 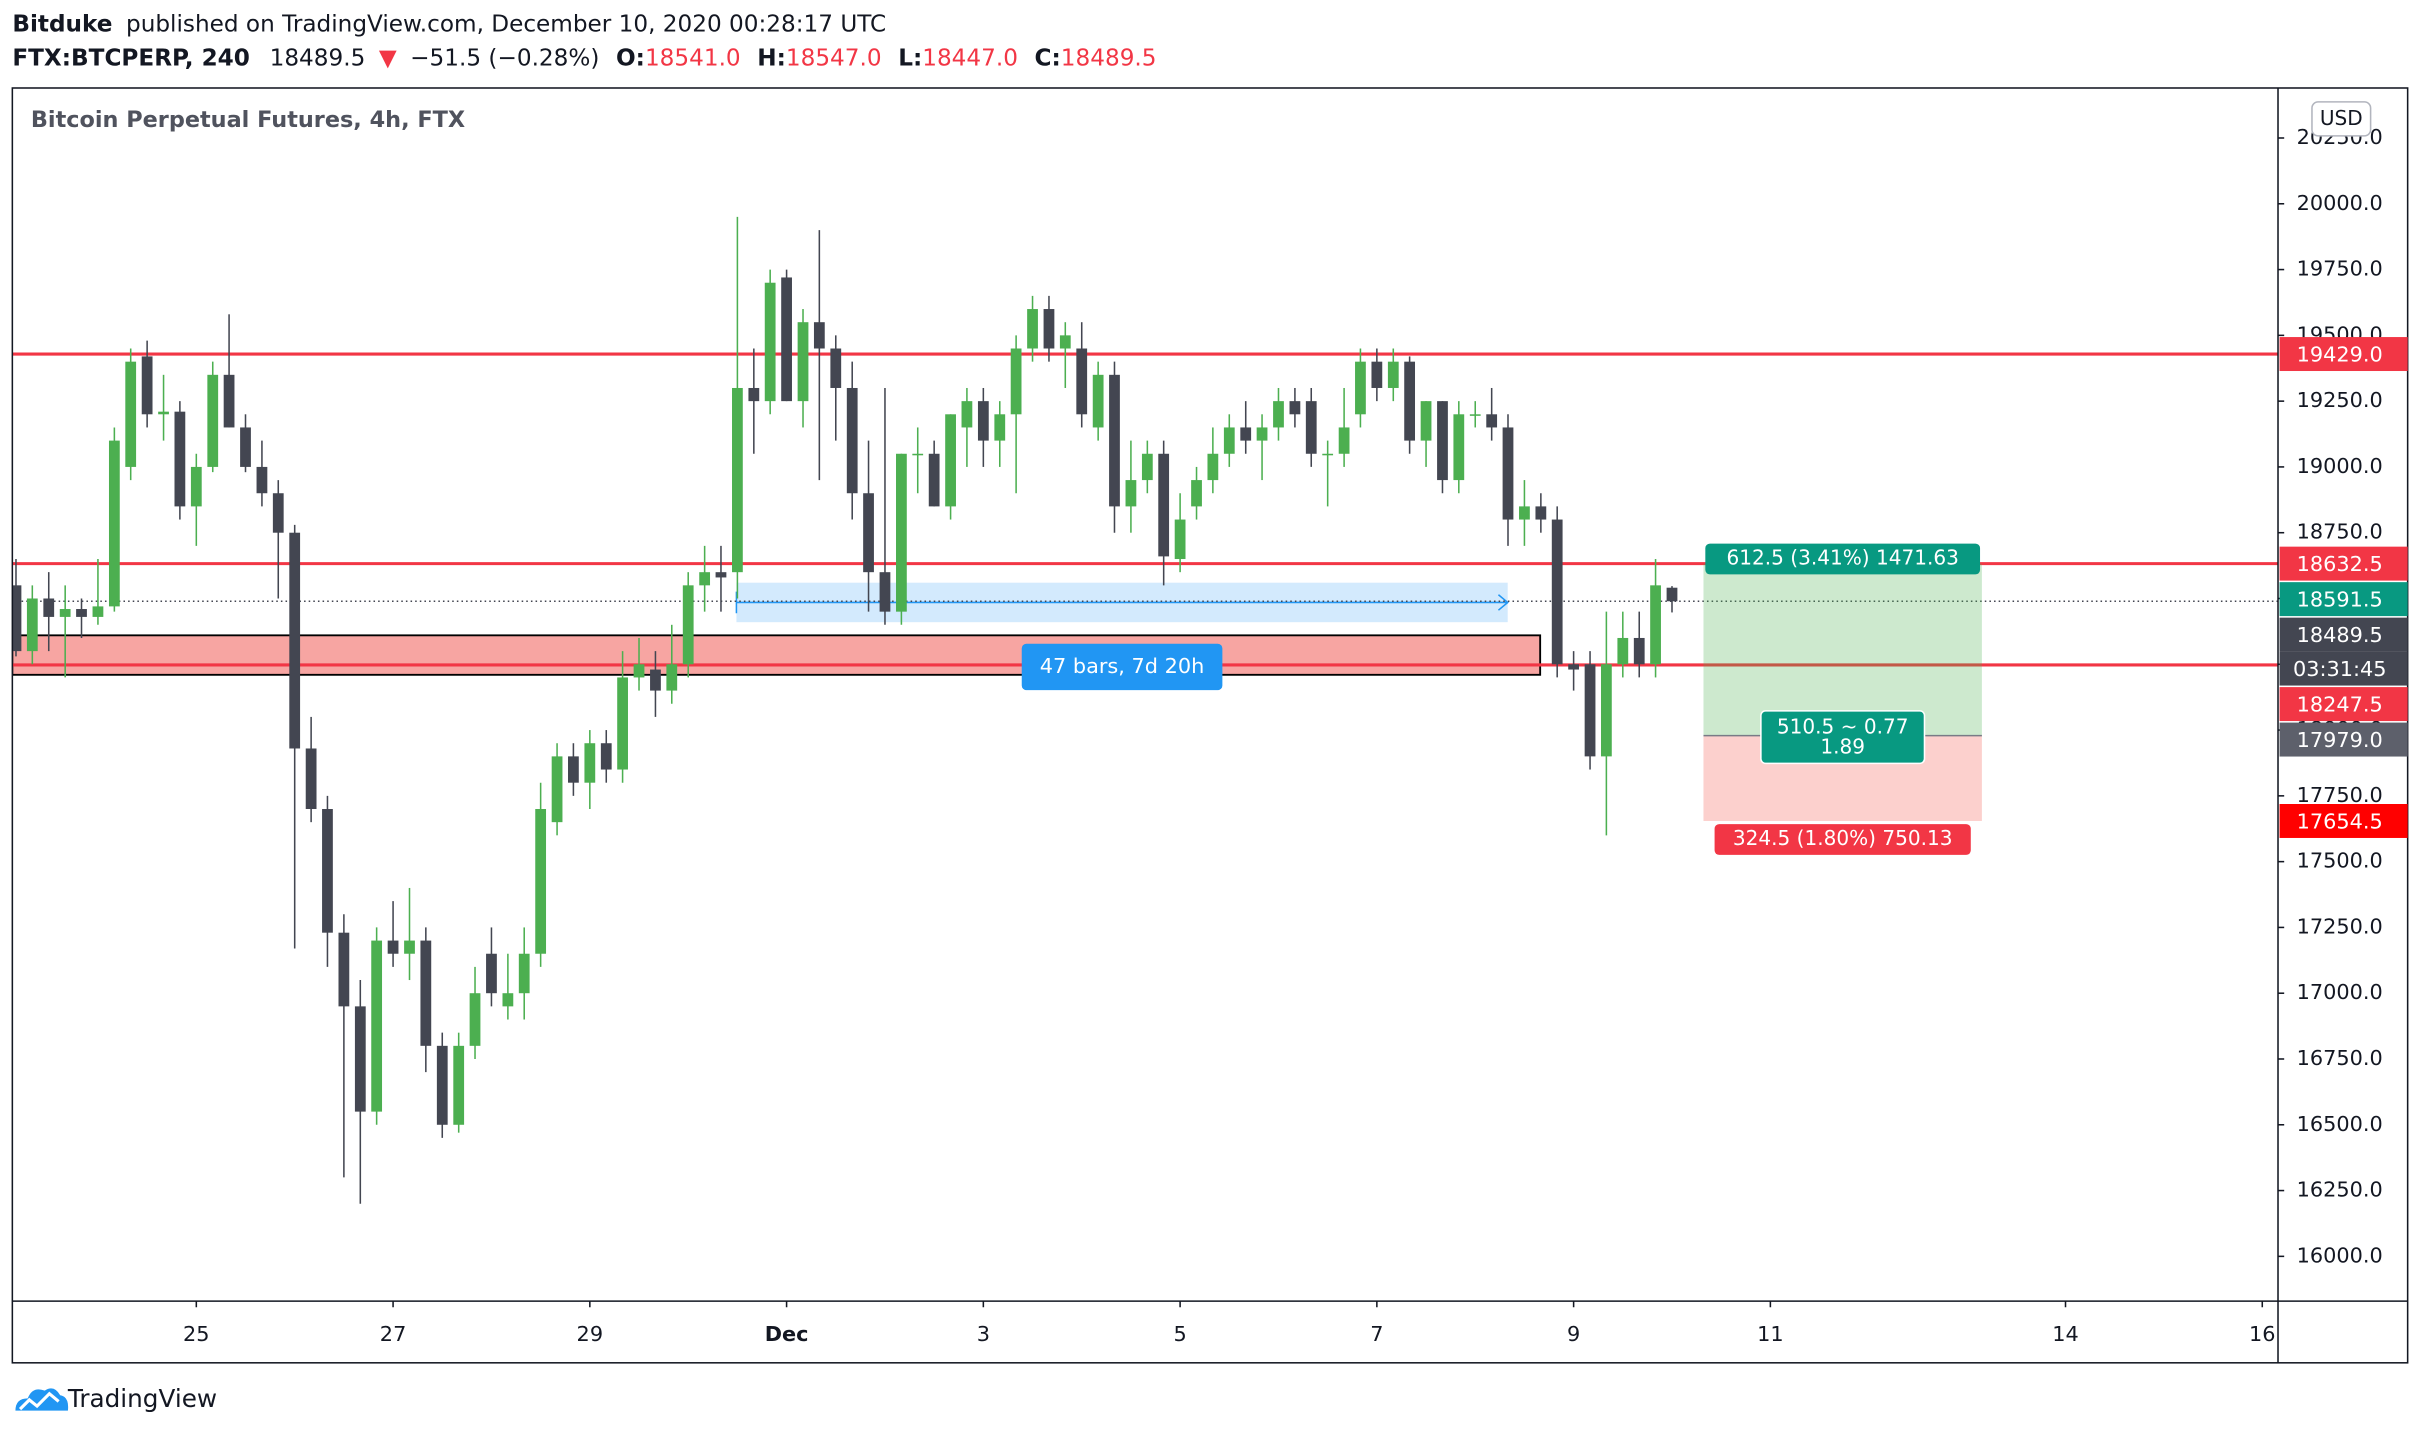 I want to click on y-tick-label: 17000.0, so click(x=2340, y=992).